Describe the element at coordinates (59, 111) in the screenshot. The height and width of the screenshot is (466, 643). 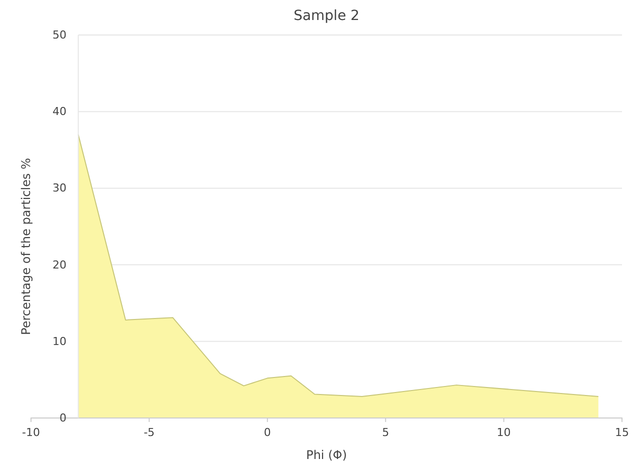
I see `y-tick-label: 40` at that location.